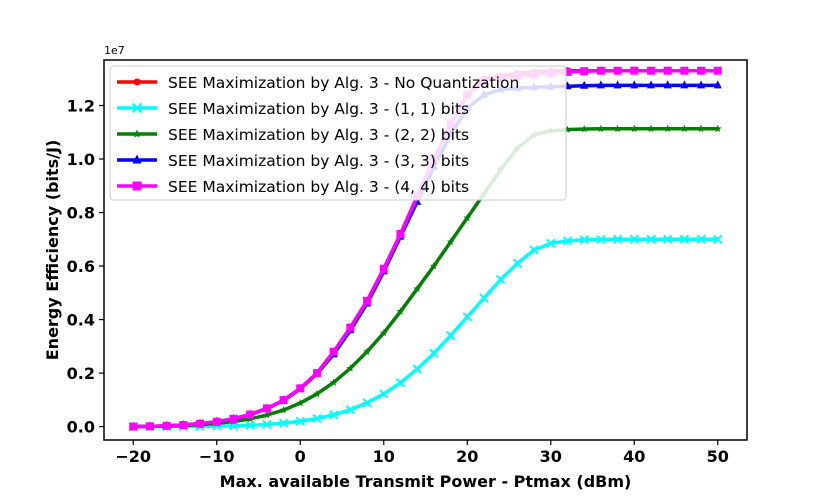  What do you see at coordinates (217, 456) in the screenshot?
I see `x-tick-label: −10` at bounding box center [217, 456].